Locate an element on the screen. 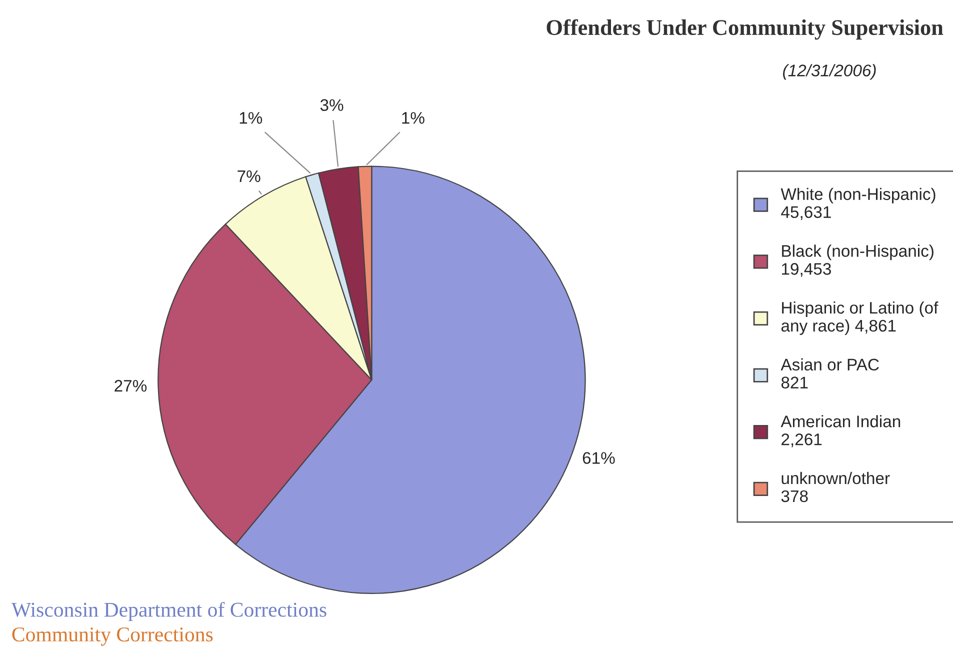  legend-label: White (non-Hispanic) 45,631 is located at coordinates (858, 204).